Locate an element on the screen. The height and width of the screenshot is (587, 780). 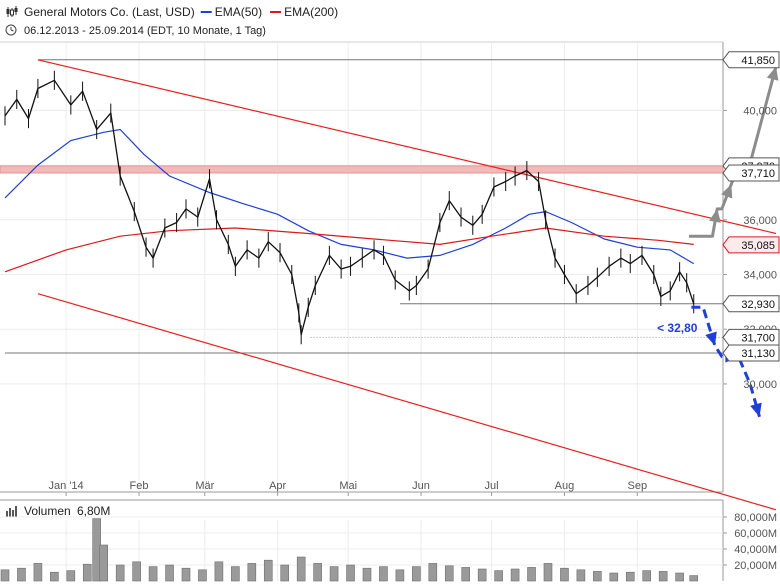
price-tag-label: 32,930 is located at coordinates (758, 305).